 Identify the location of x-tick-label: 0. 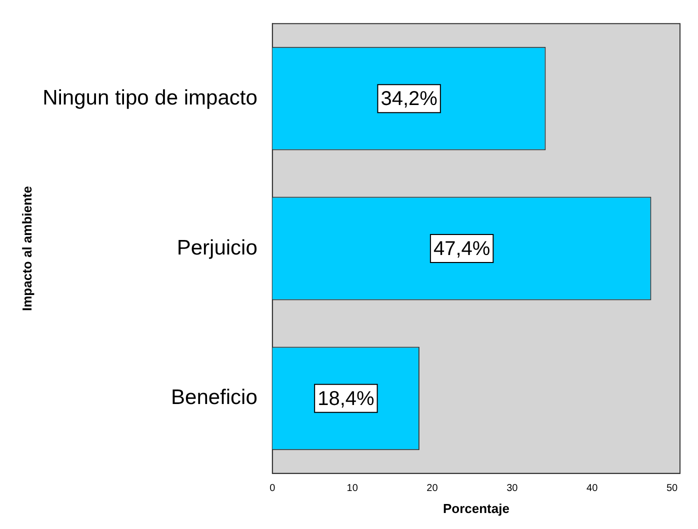
(273, 488).